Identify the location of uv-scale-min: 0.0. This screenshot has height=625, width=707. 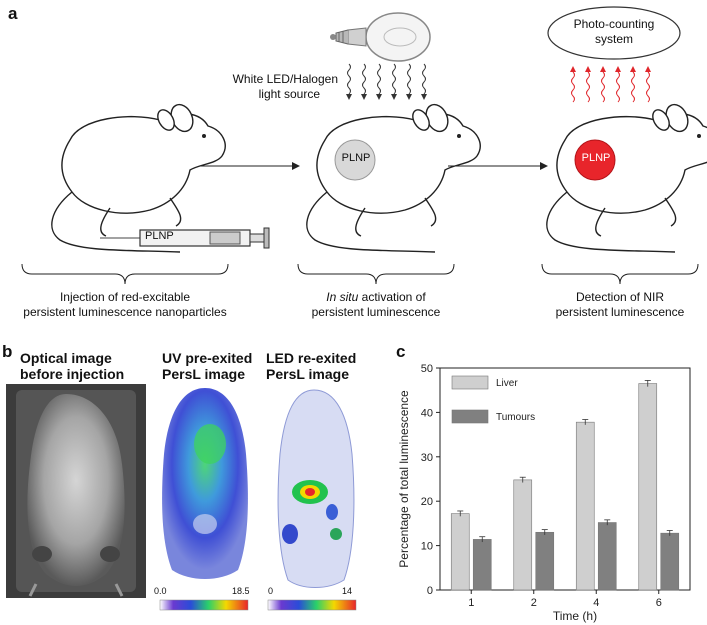
(160, 591).